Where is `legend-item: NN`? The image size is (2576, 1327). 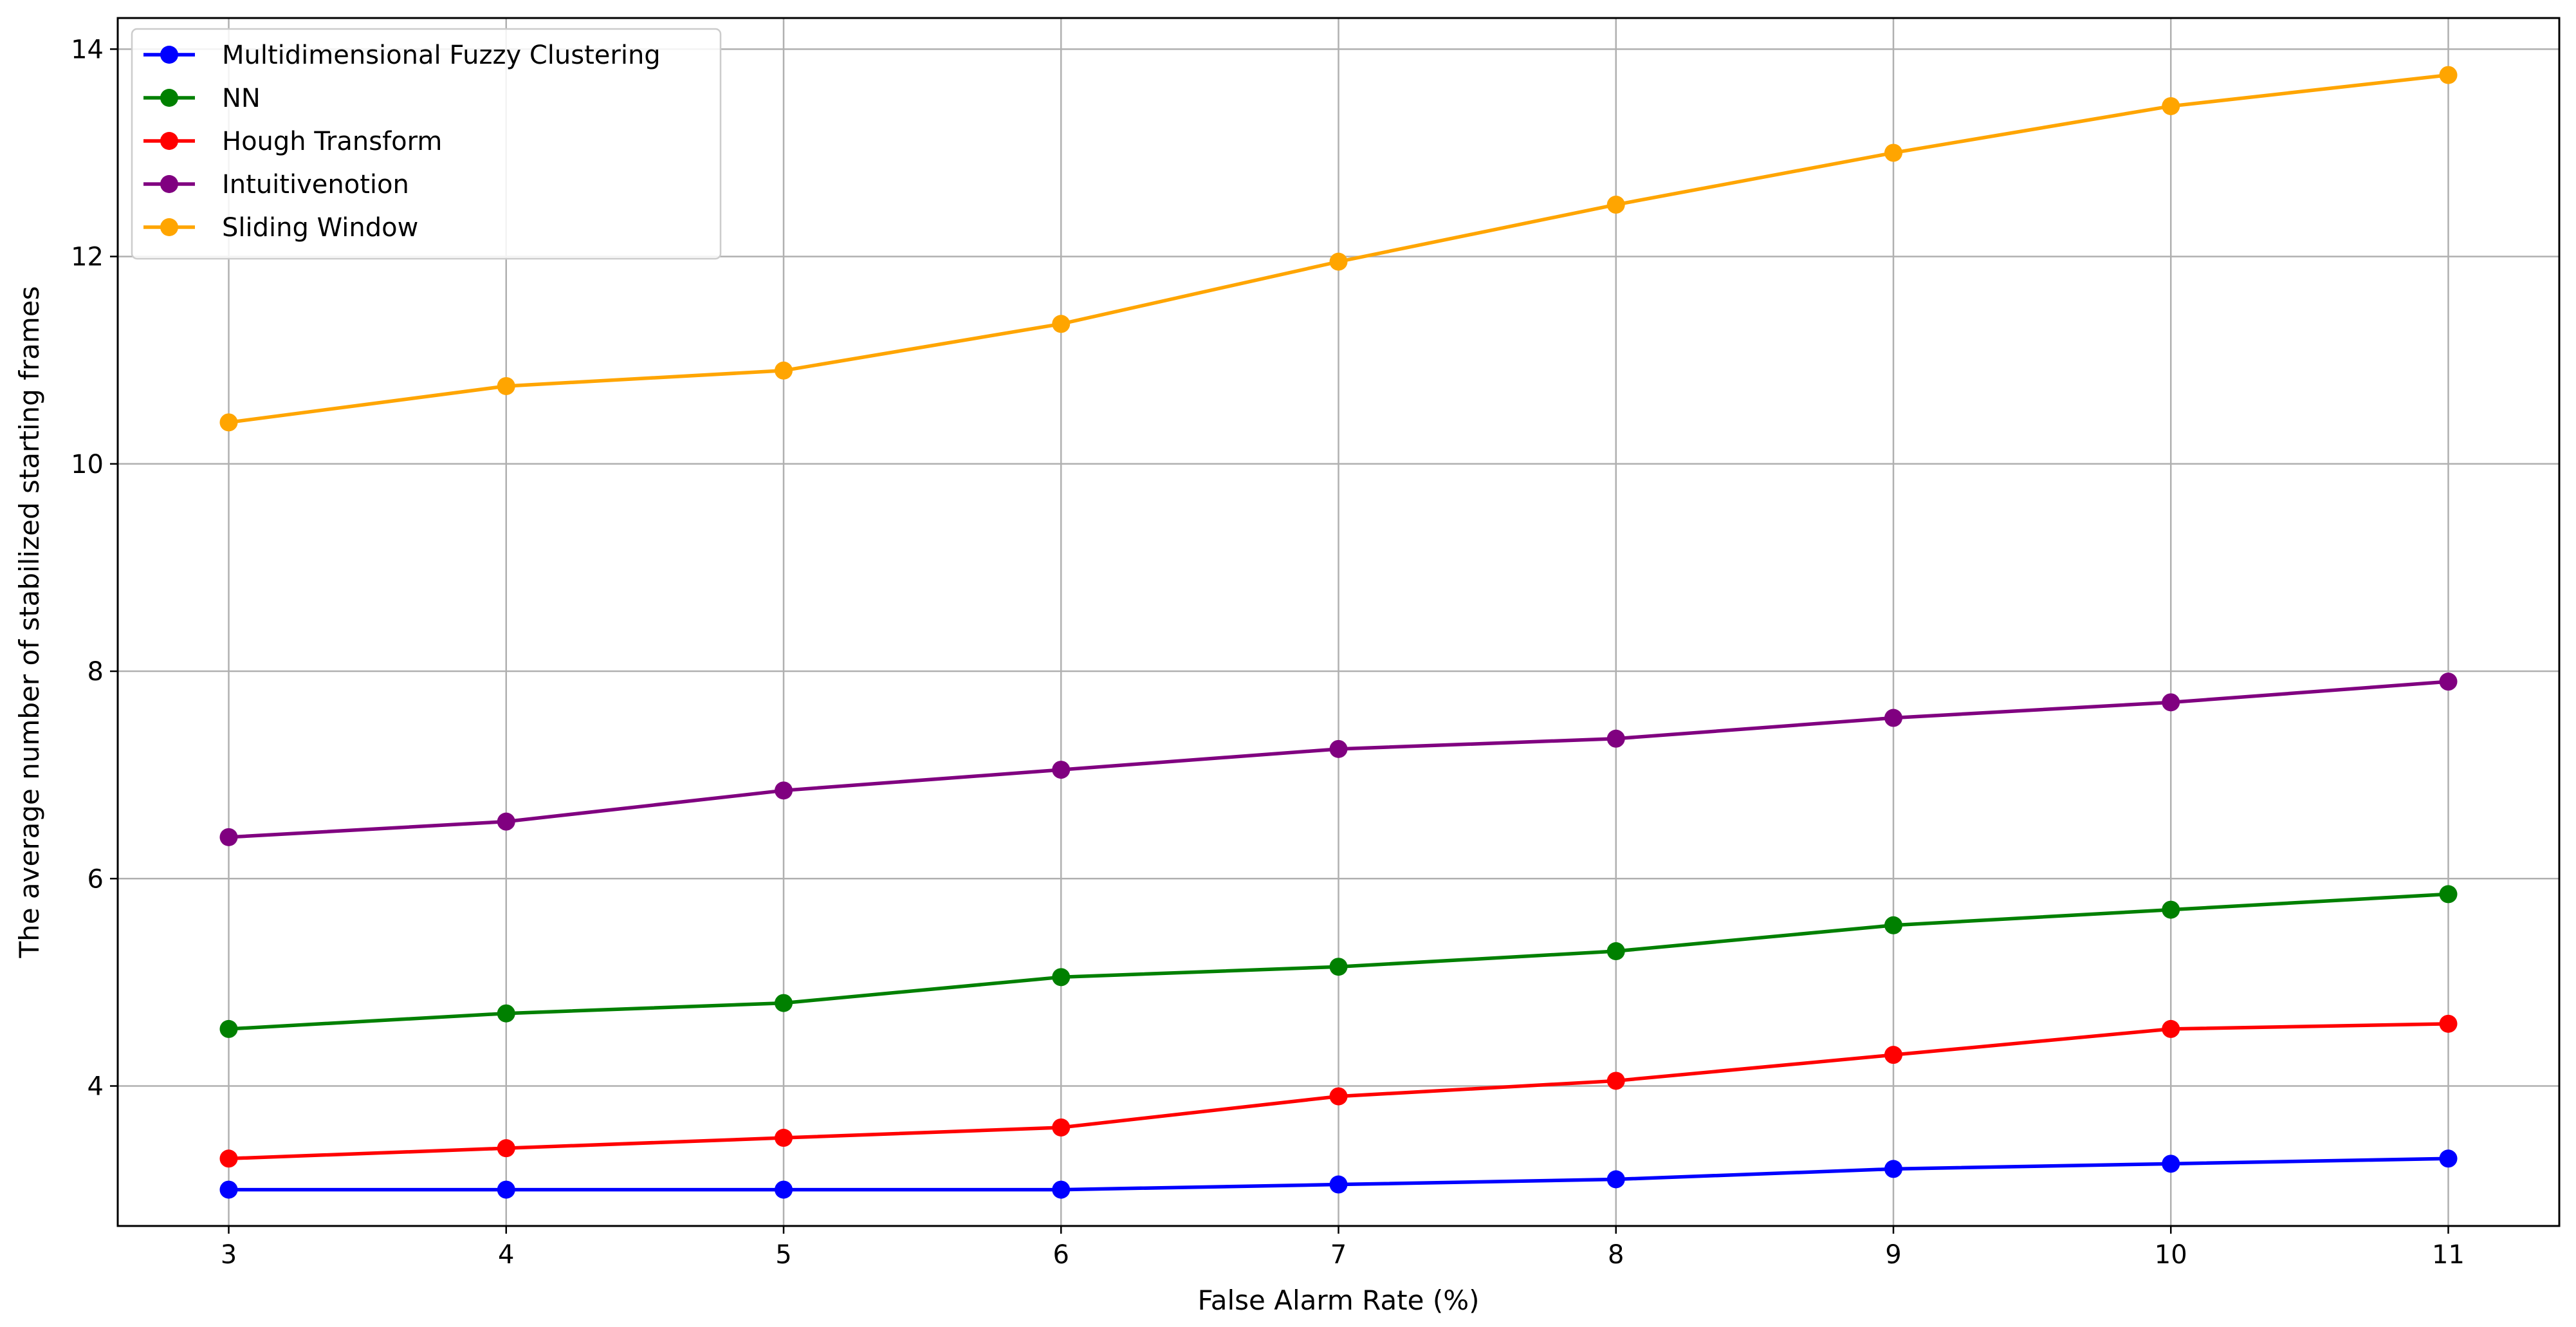 legend-item: NN is located at coordinates (202, 98).